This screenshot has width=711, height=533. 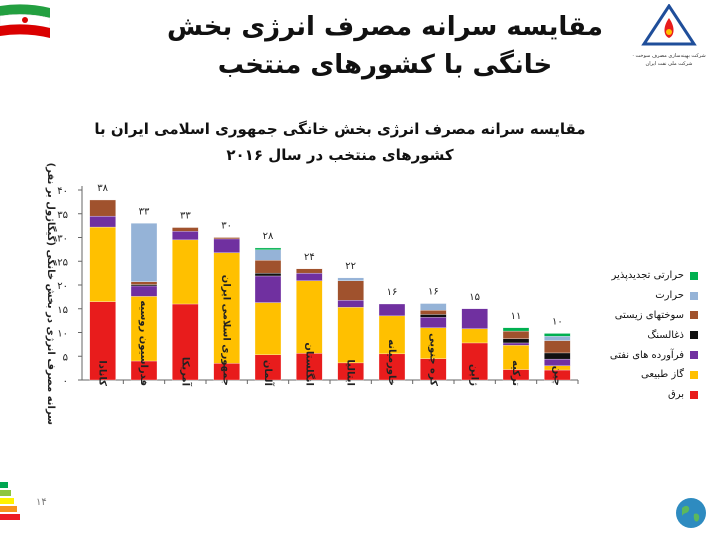 What do you see at coordinates (143, 343) in the screenshot?
I see `x-tick-label: فدراسیون روسیه` at bounding box center [143, 343].